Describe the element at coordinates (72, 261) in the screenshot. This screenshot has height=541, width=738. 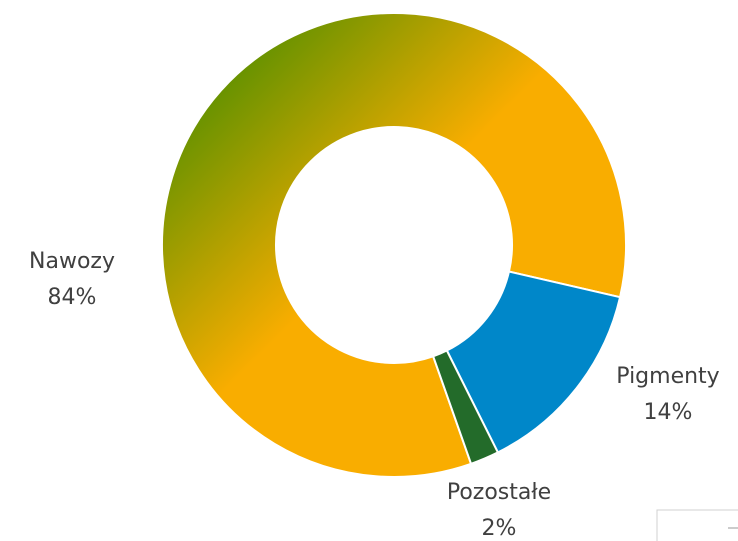
I see `slice-label: Nawozy` at that location.